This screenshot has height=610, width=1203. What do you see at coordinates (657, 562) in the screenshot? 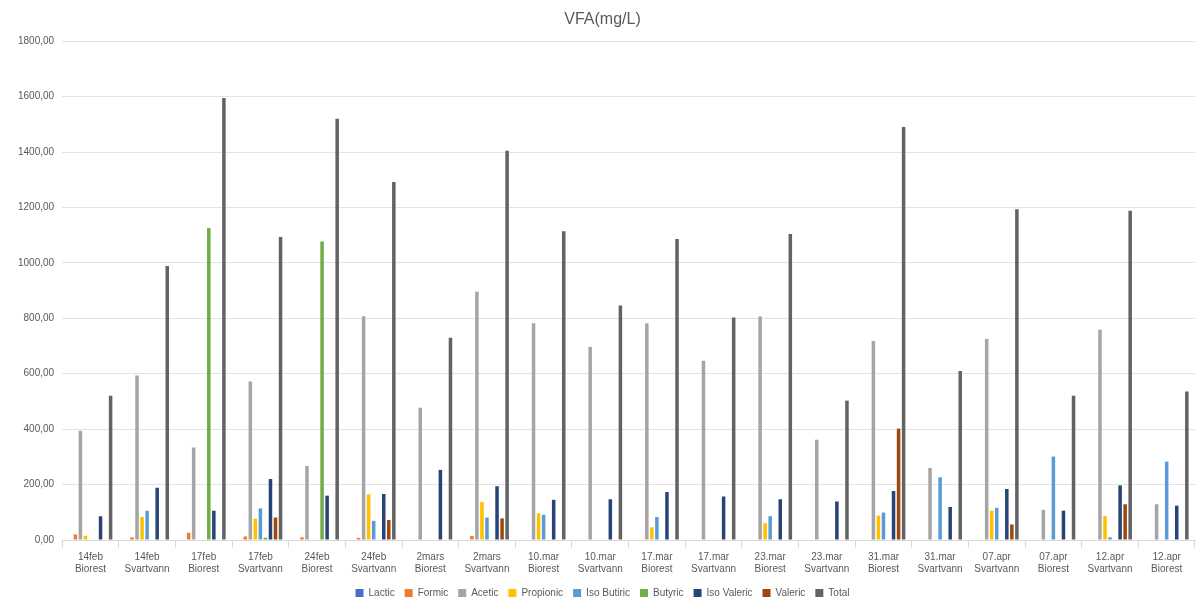
I see `x-tick-label: 17.mar Biorest` at bounding box center [657, 562].